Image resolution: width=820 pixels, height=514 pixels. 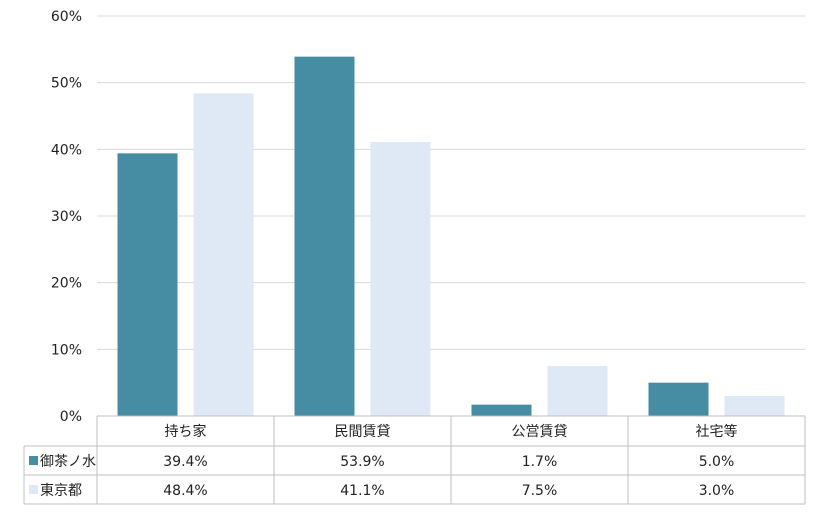 I want to click on data-label: 3.0%, so click(x=717, y=491).